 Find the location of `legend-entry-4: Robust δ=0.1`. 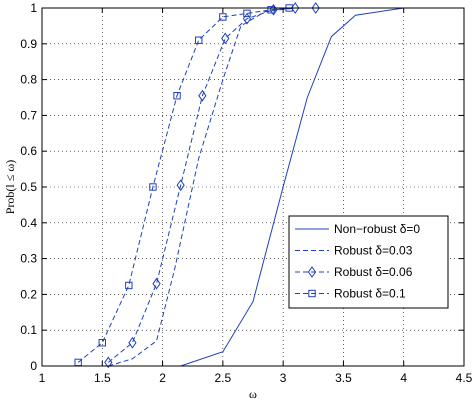

legend-entry-4: Robust δ=0.1 is located at coordinates (350, 294).